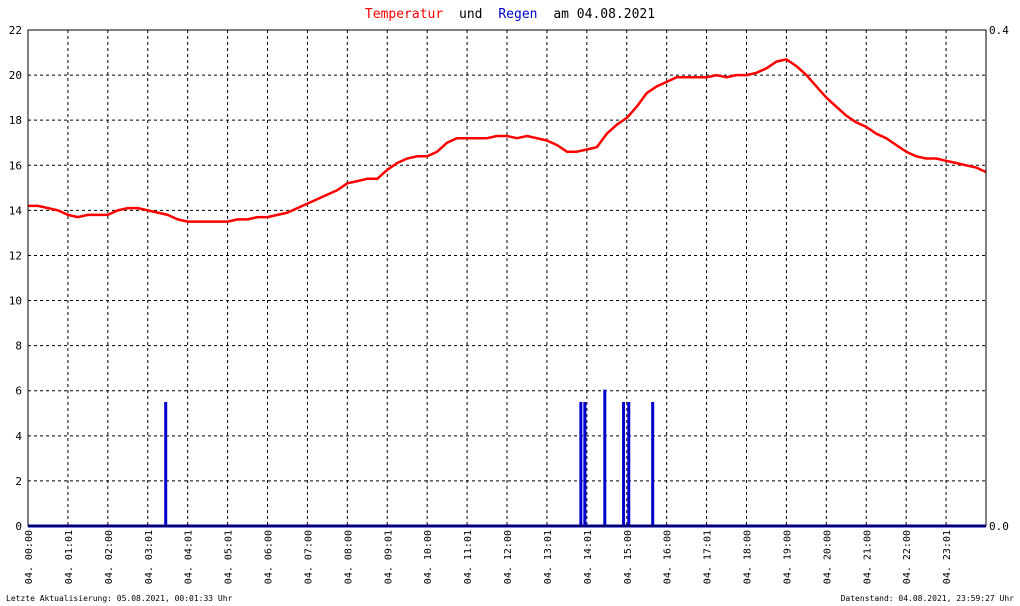 This screenshot has width=1020, height=606. What do you see at coordinates (18, 526) in the screenshot?
I see `y-left-tick-label: 0` at bounding box center [18, 526].